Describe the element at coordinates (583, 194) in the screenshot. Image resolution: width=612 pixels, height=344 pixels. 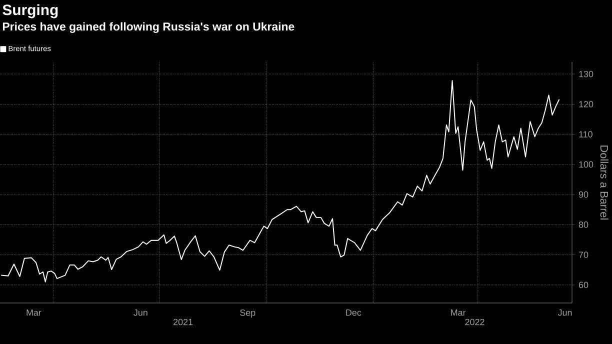
I see `y-tick-label: 90` at that location.